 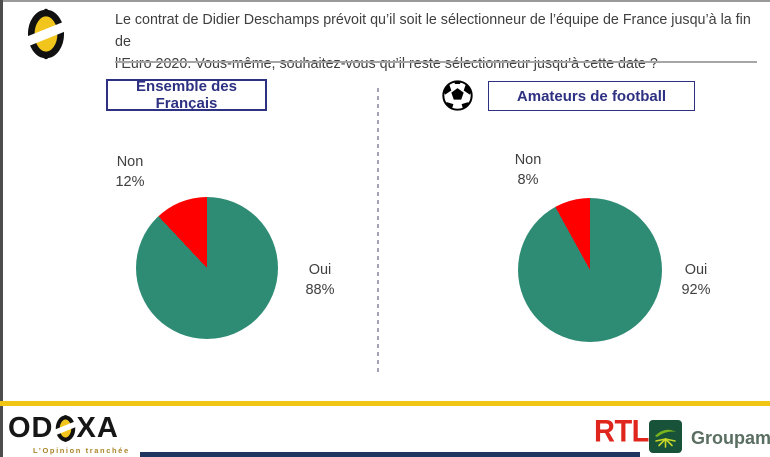 What do you see at coordinates (436, 62) in the screenshot?
I see `question-underline` at bounding box center [436, 62].